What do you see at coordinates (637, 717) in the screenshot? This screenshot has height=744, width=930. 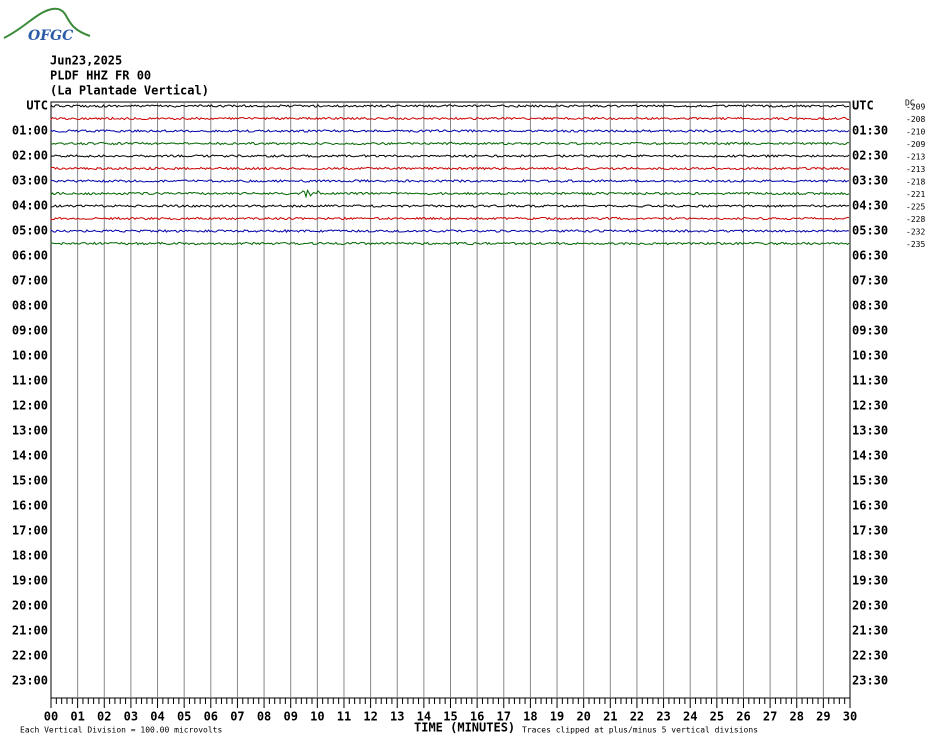 I see `minute-label: 22` at bounding box center [637, 717].